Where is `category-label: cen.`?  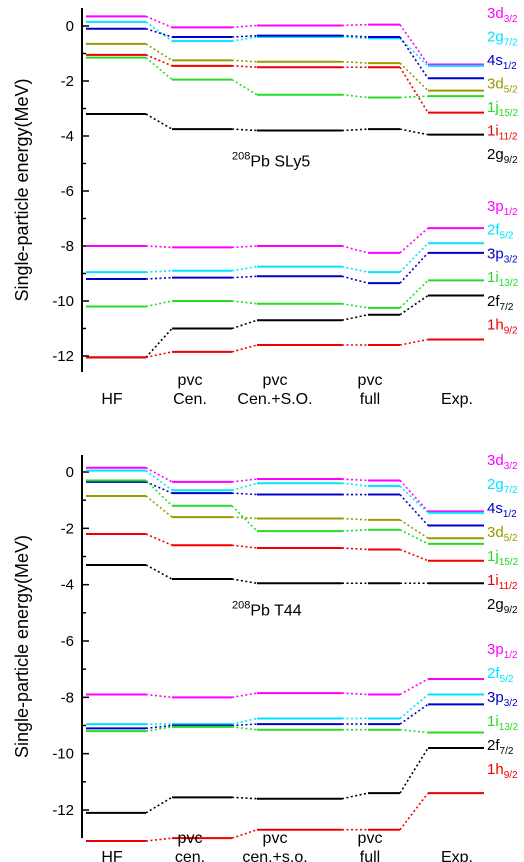
category-label: cen. is located at coordinates (190, 855).